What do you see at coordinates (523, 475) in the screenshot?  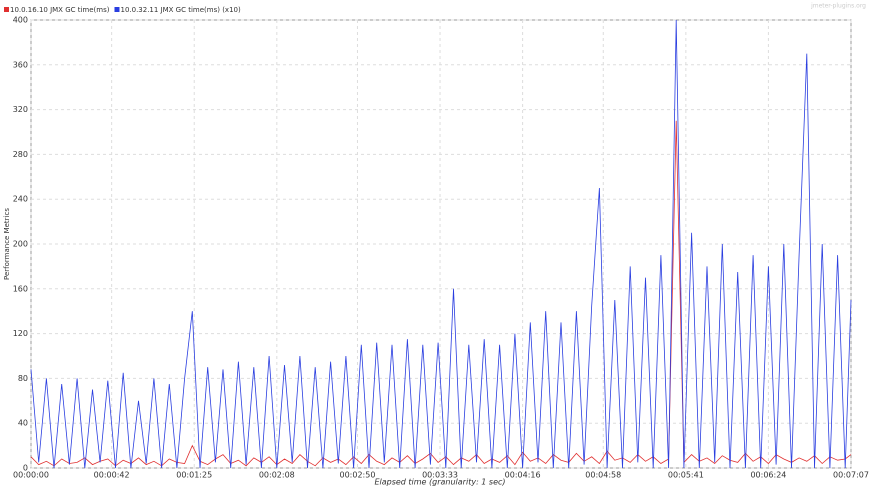 I see `x-tick-label: 00:04:16` at bounding box center [523, 475].